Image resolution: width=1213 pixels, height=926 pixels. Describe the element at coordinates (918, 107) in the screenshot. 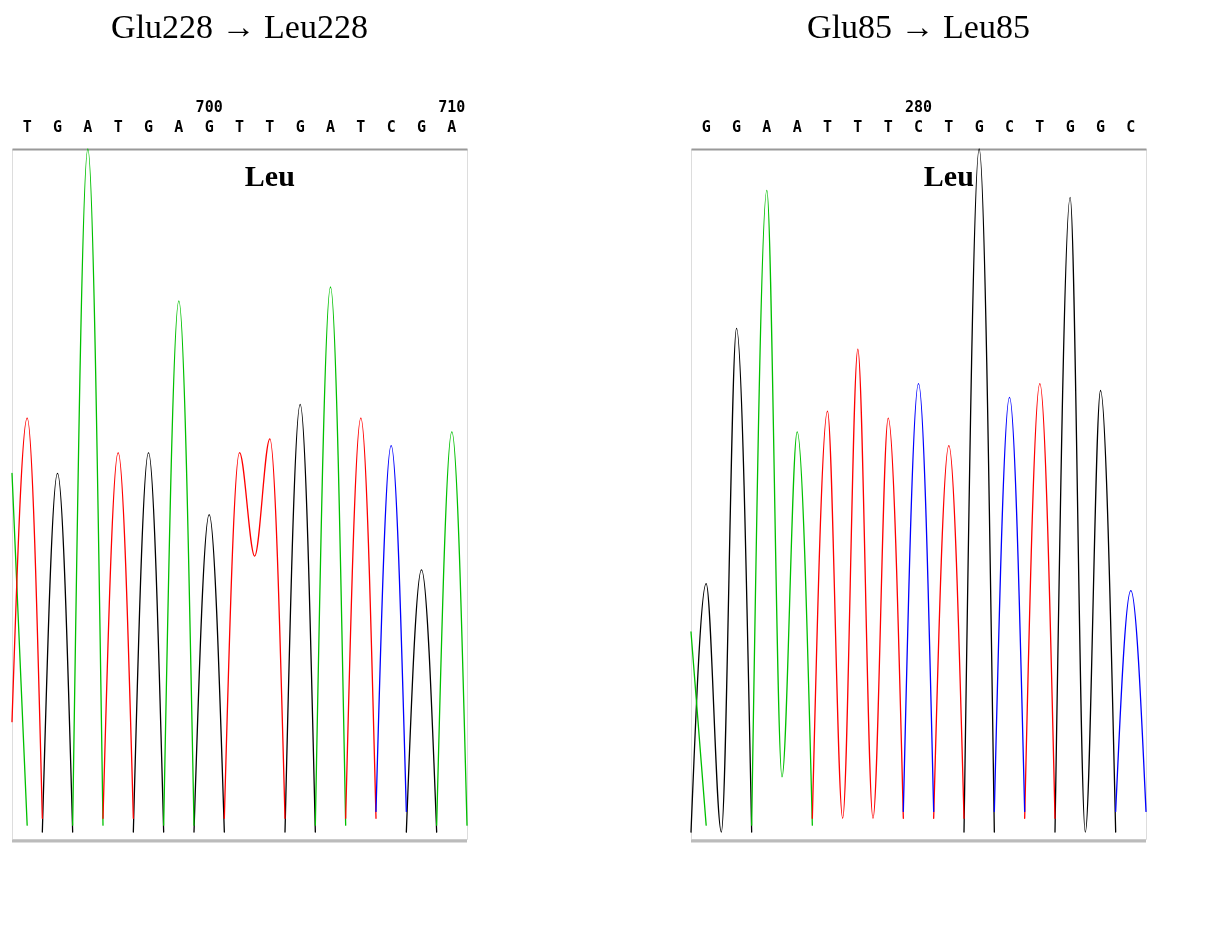

I see `text: 280` at that location.